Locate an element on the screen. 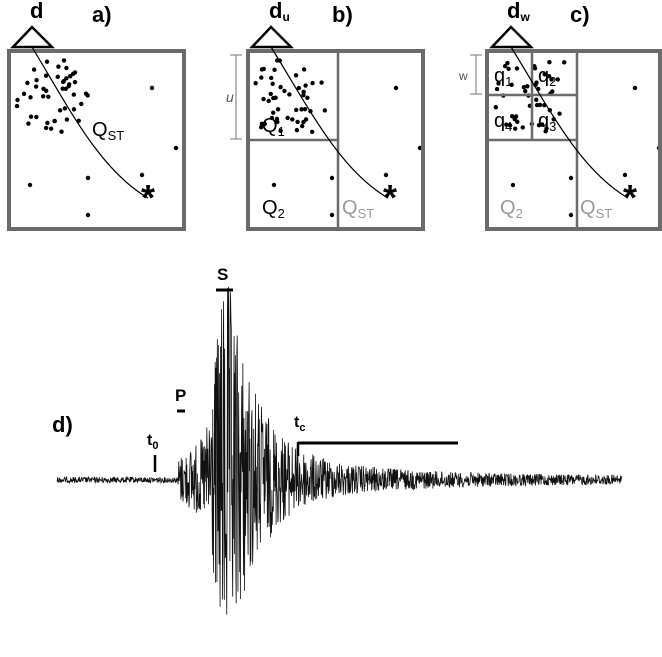 This screenshot has height=657, width=662. tc-label: tc is located at coordinates (299, 424).